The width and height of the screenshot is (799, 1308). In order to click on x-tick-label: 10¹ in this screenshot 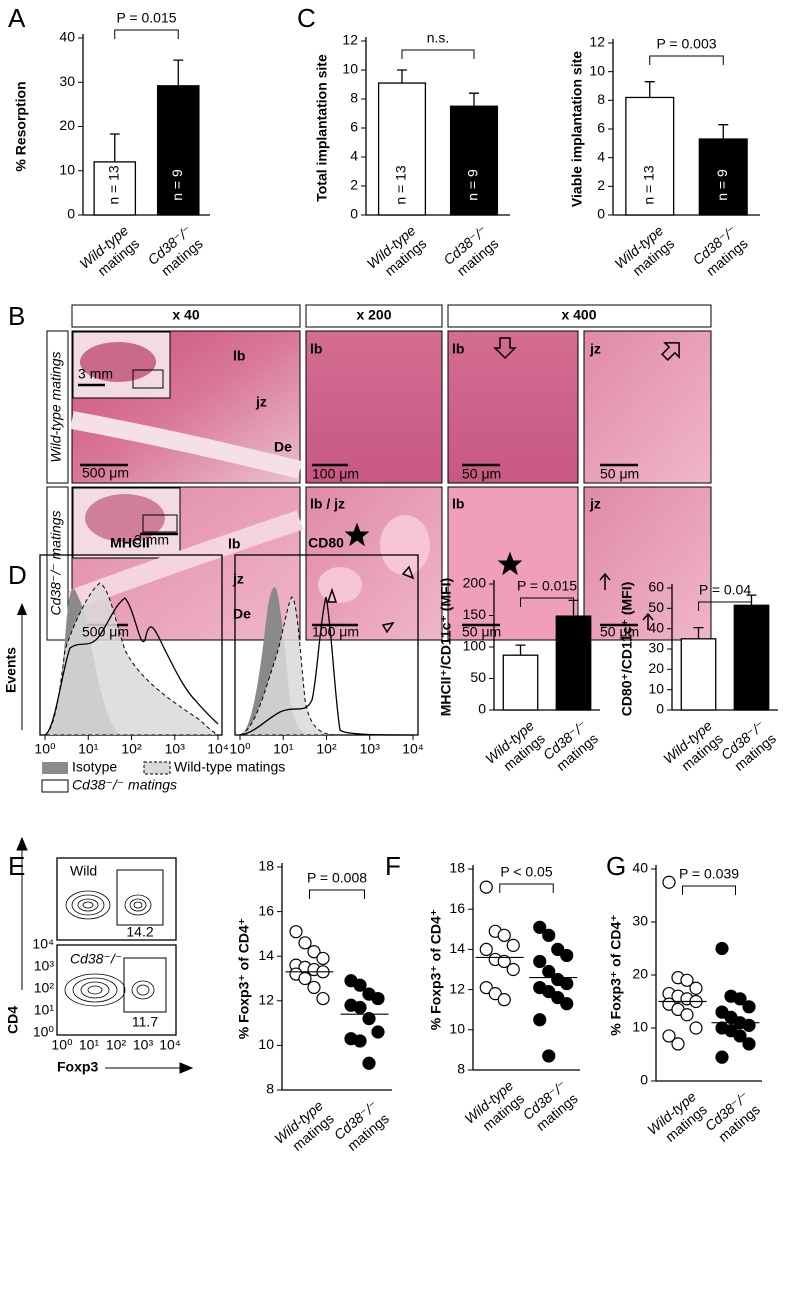, I will do `click(89, 1045)`.